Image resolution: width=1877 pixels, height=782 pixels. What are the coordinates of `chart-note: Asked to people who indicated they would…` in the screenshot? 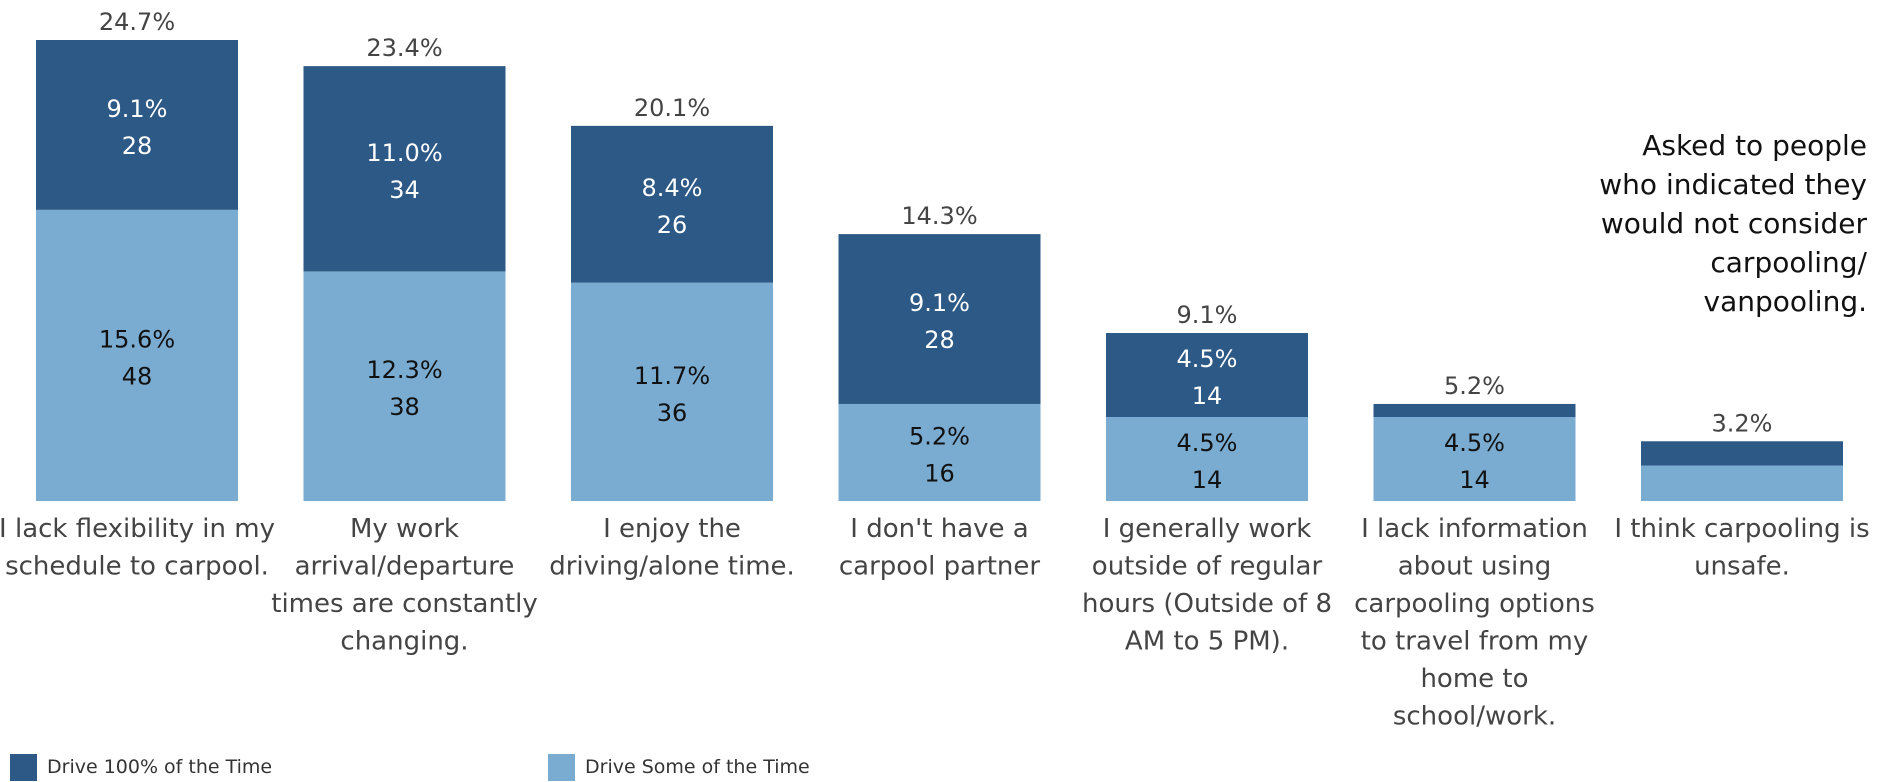 It's located at (1707, 223).